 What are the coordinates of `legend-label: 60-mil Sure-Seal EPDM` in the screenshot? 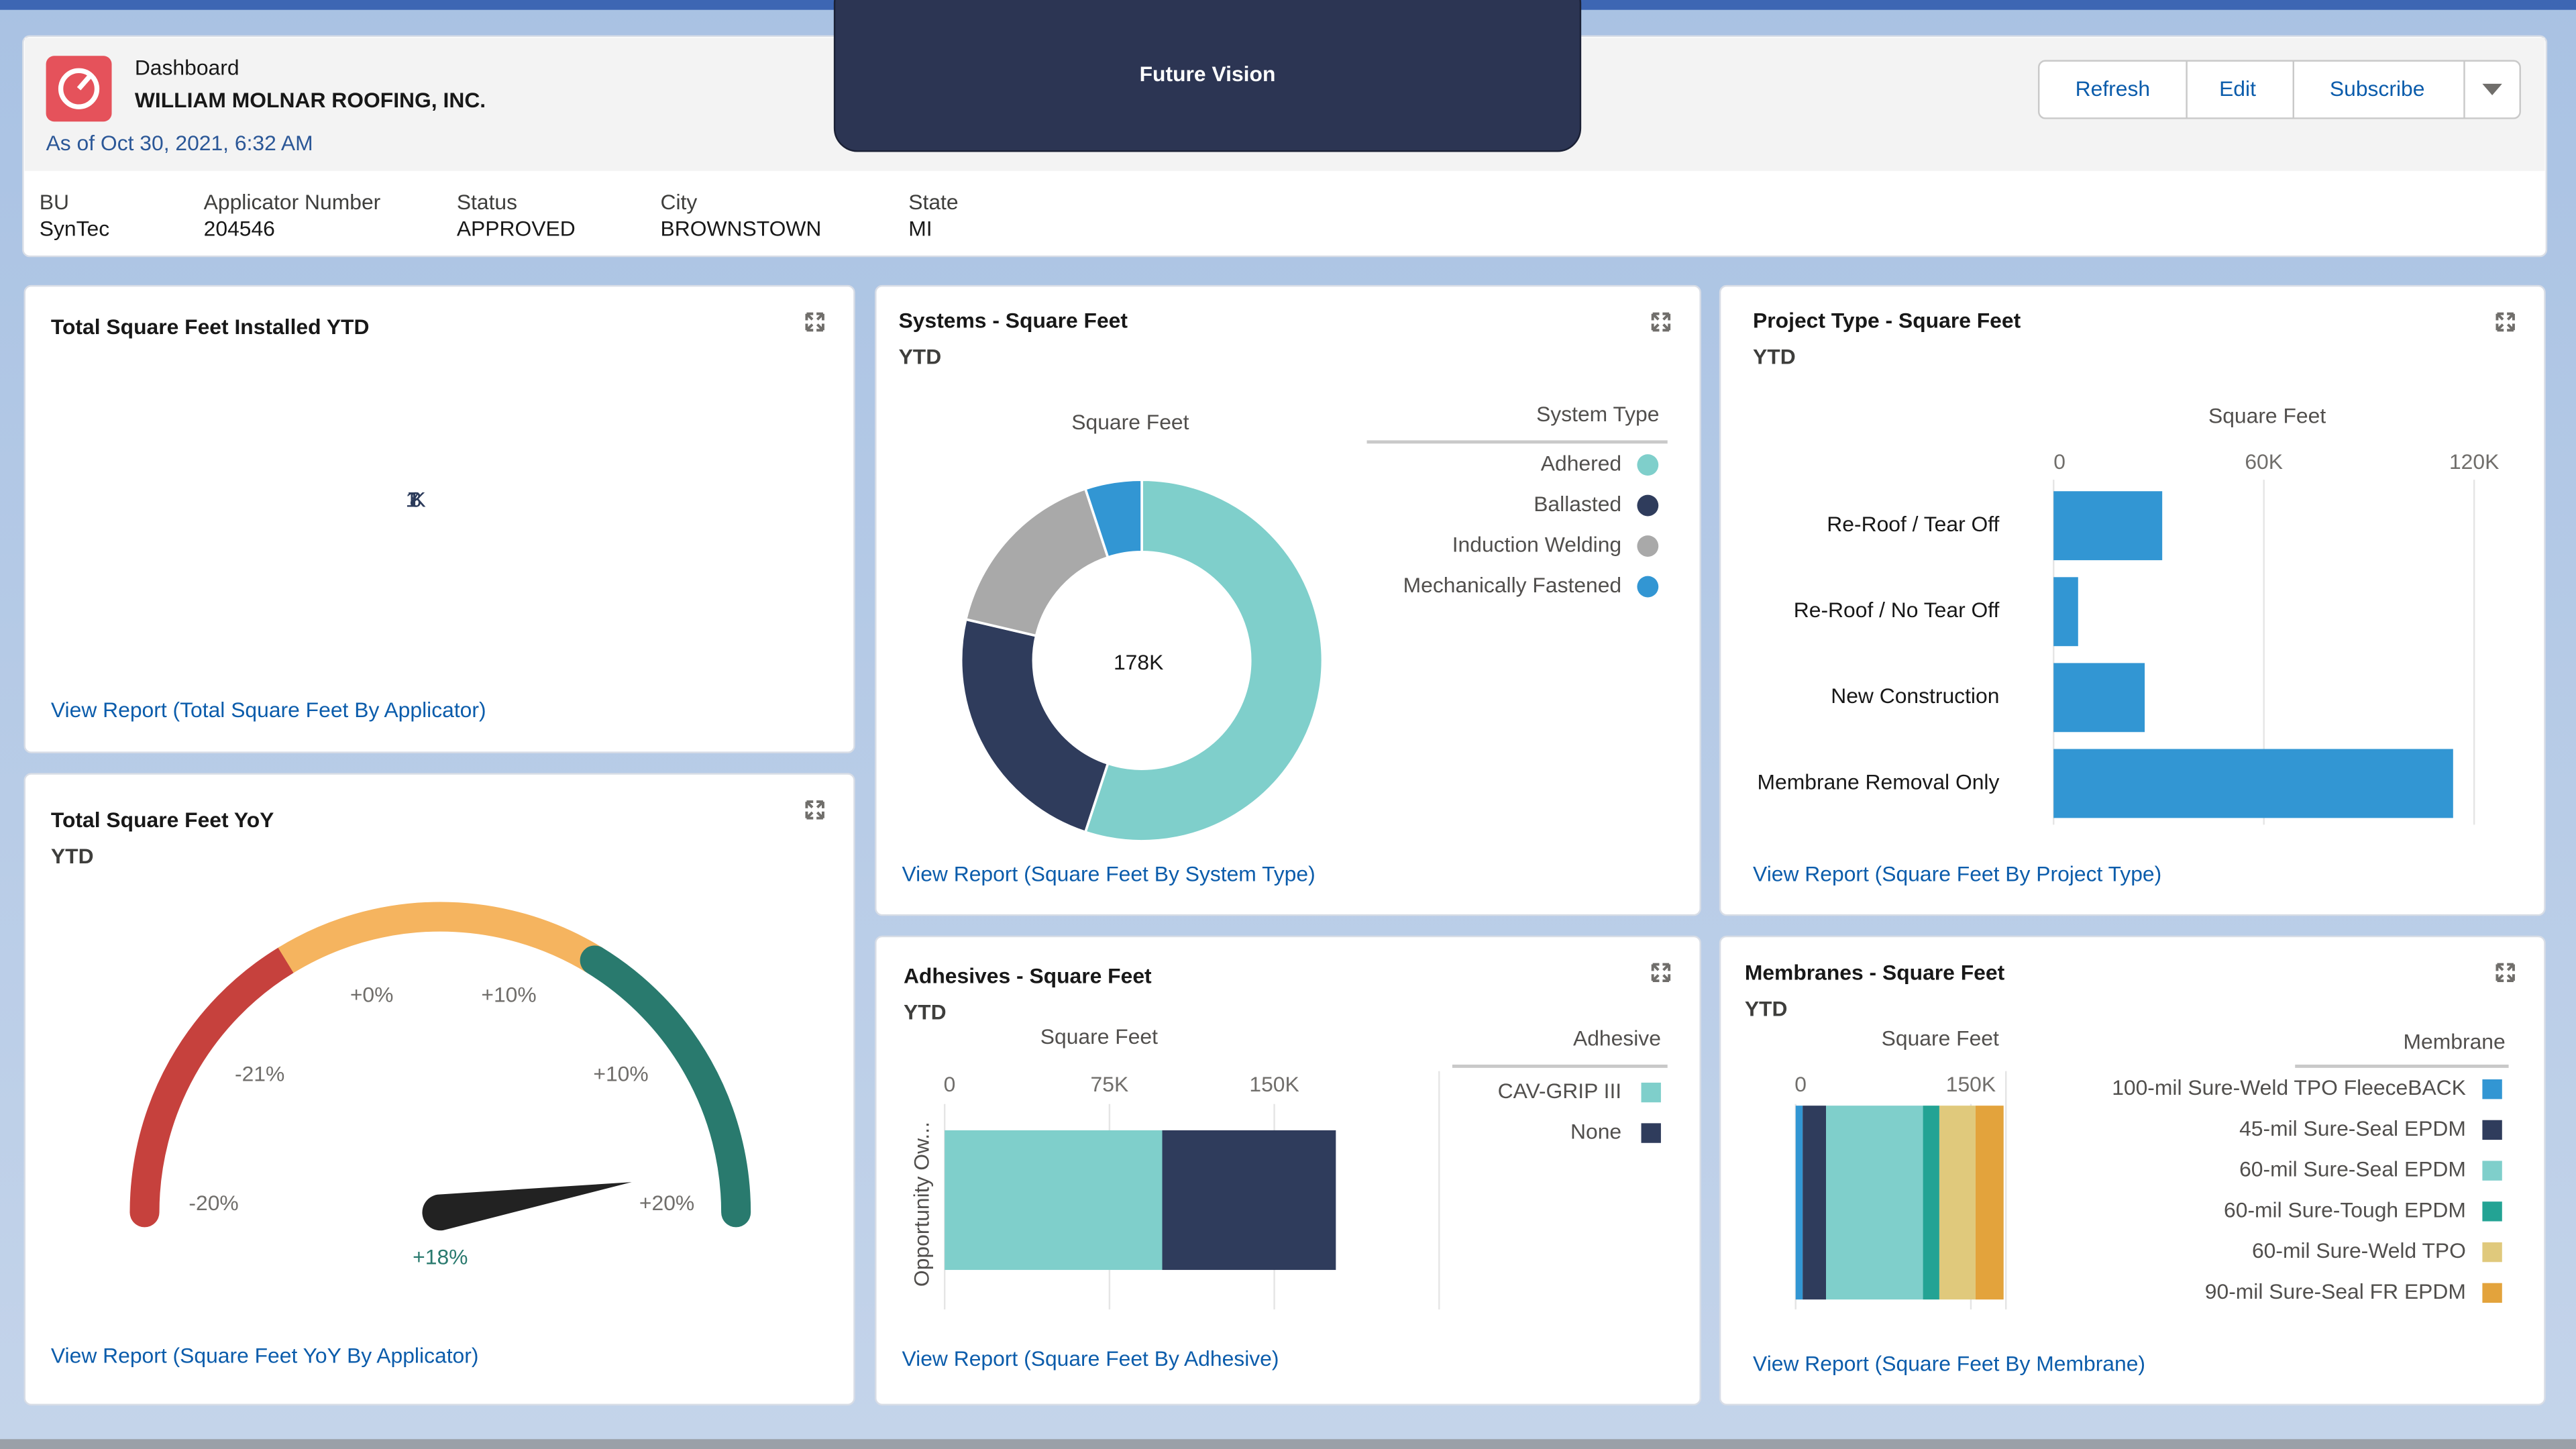 It's located at (2352, 1169).